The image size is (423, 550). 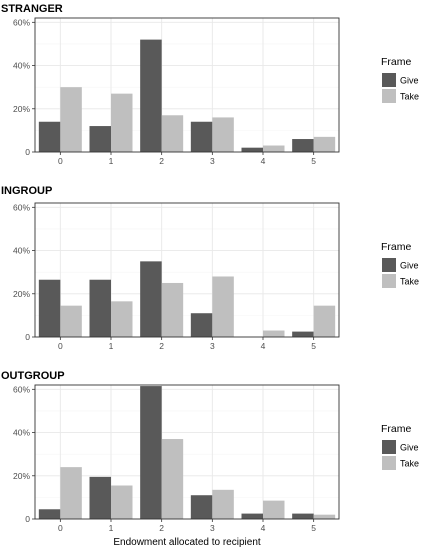 What do you see at coordinates (33, 376) in the screenshot?
I see `panel-title: OUTGROUP` at bounding box center [33, 376].